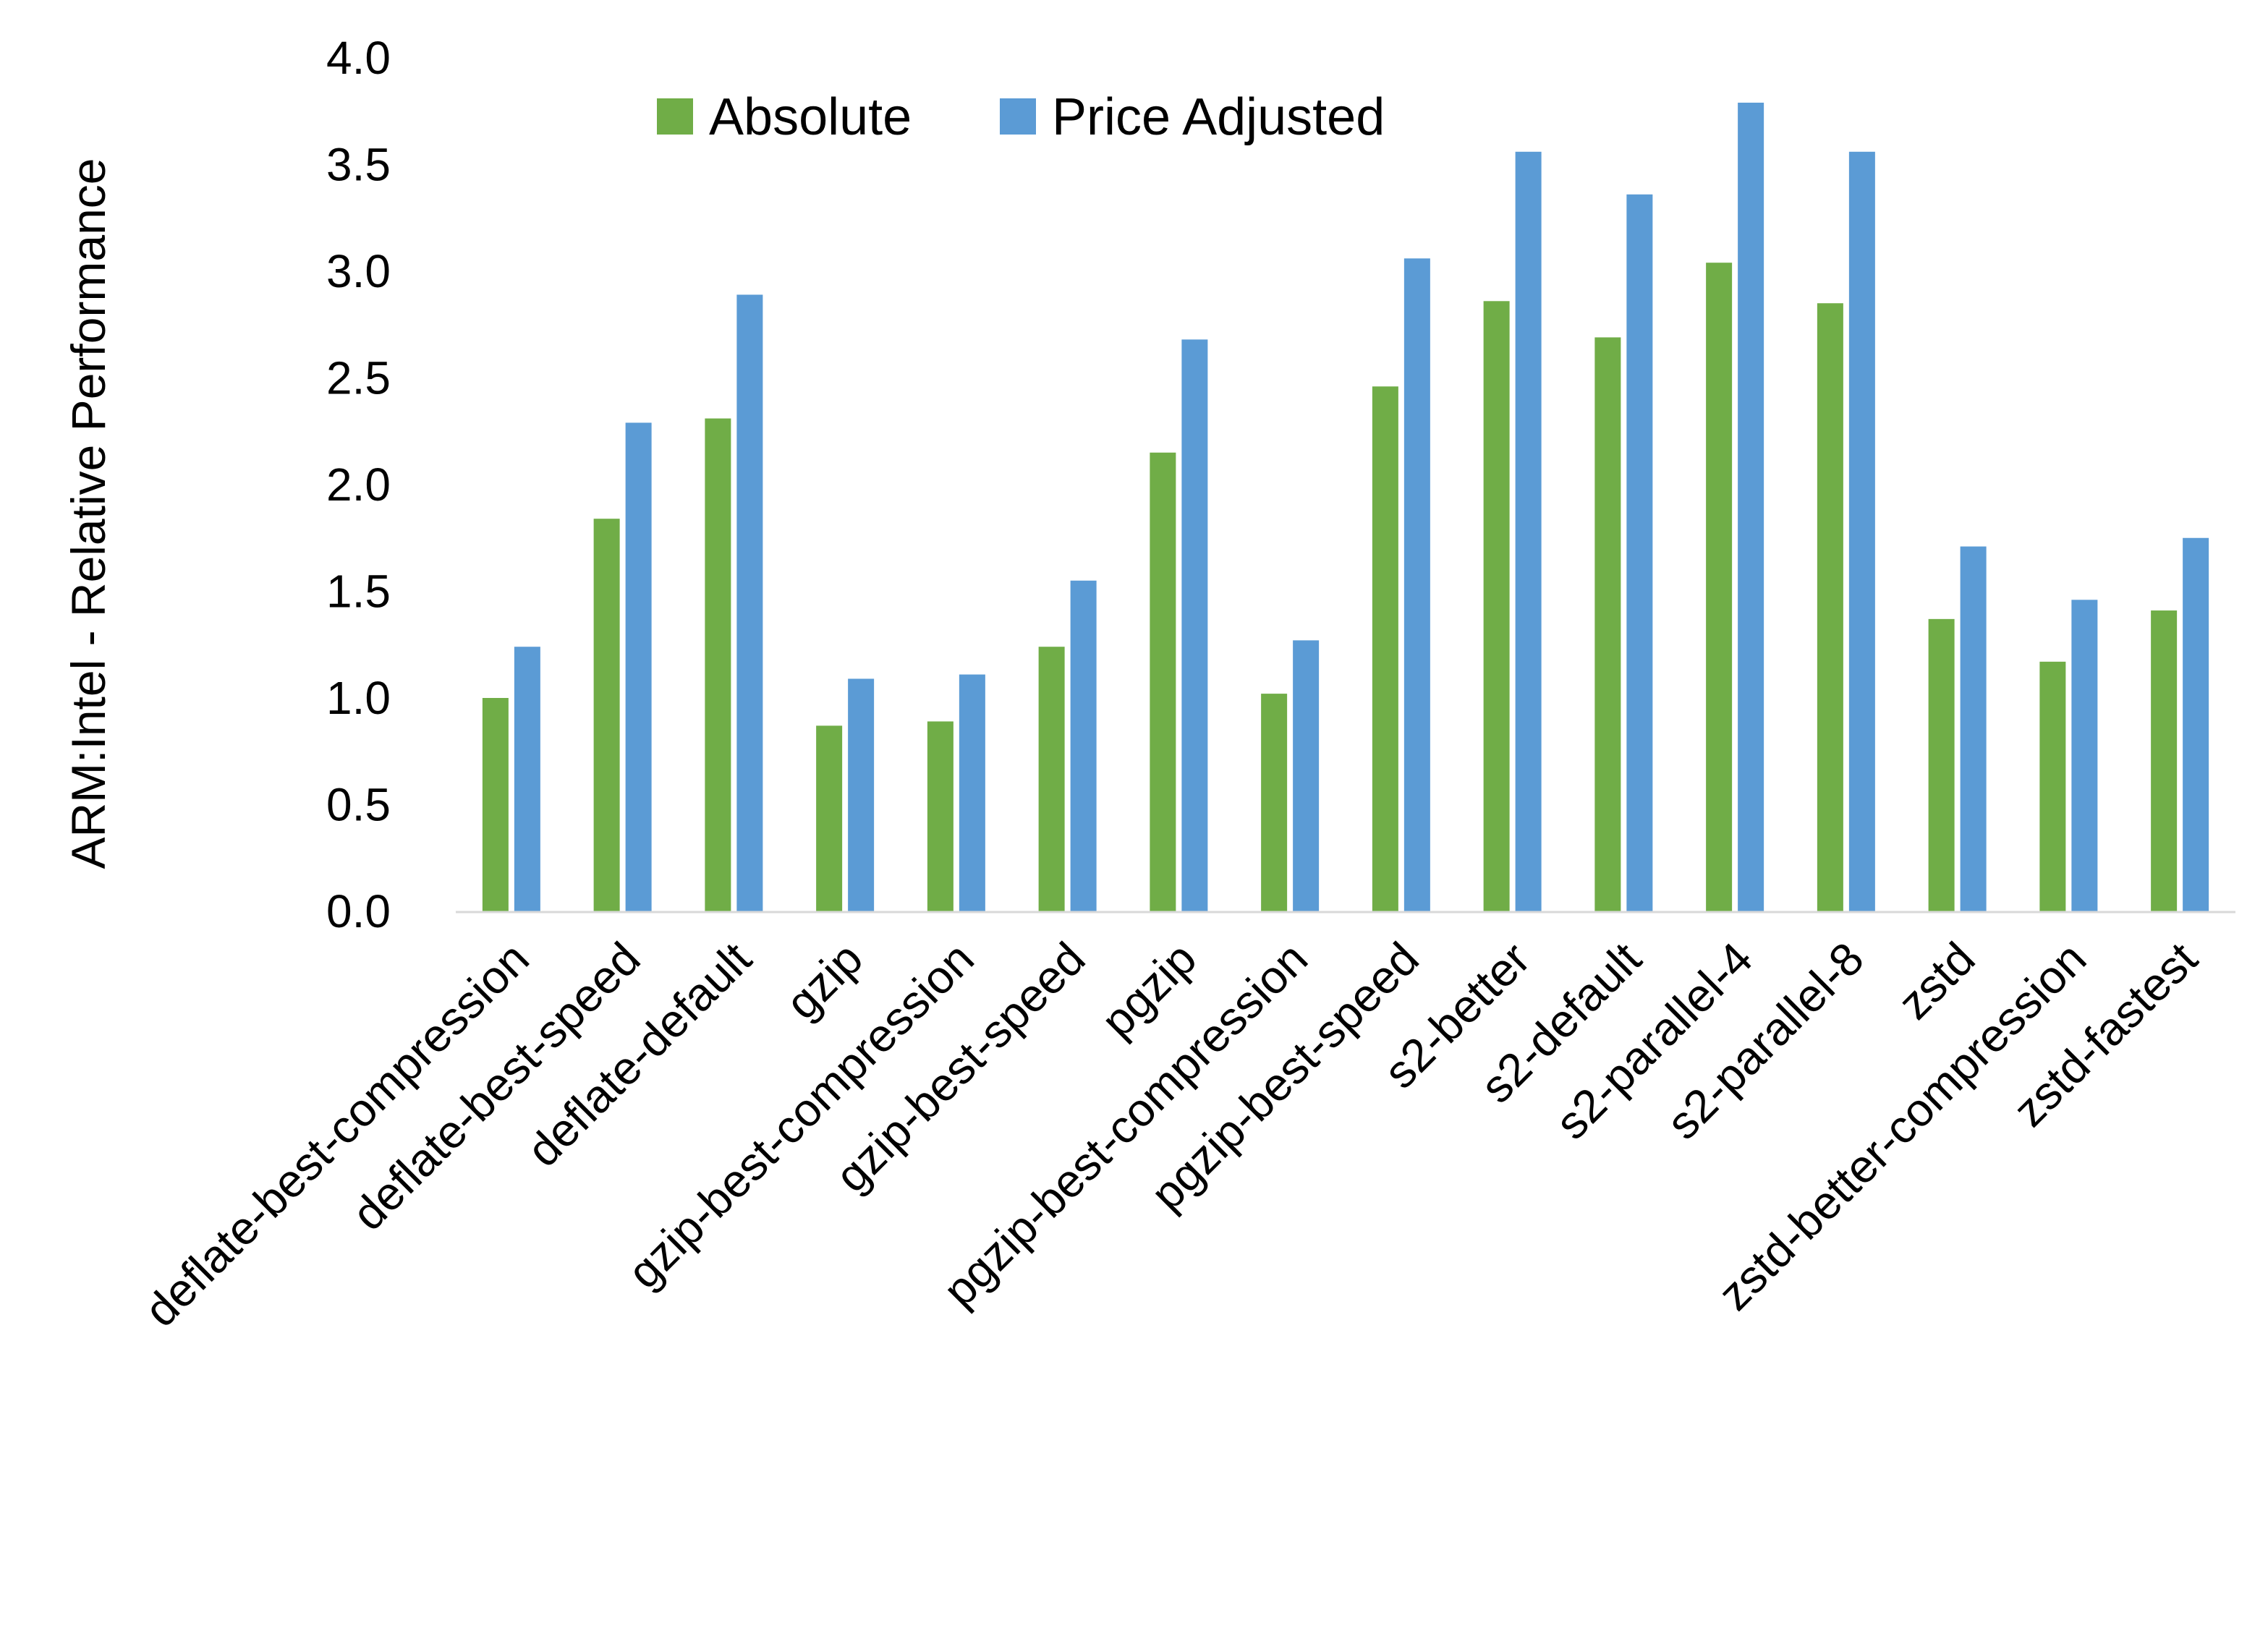  What do you see at coordinates (1274, 802) in the screenshot?
I see `bar-absolute-pgzip-best-compression` at bounding box center [1274, 802].